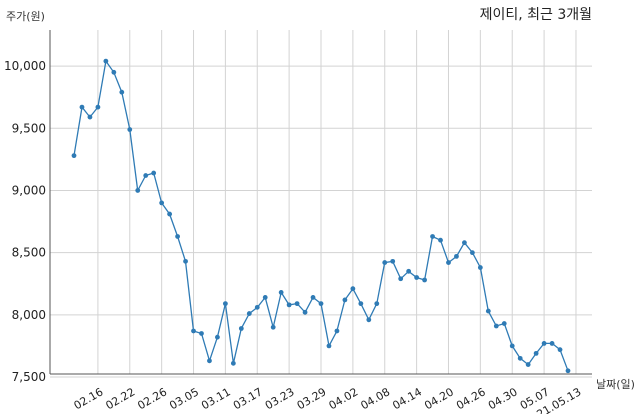 Image resolution: width=640 pixels, height=414 pixels. What do you see at coordinates (29, 128) in the screenshot?
I see `y-tick-label: 9,500` at bounding box center [29, 128].